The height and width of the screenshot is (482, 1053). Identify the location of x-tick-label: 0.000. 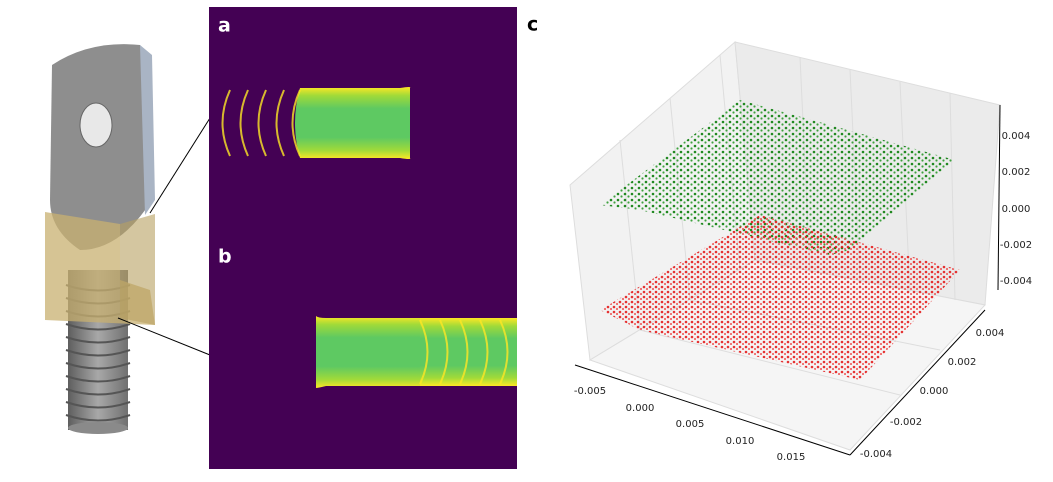
(640, 408).